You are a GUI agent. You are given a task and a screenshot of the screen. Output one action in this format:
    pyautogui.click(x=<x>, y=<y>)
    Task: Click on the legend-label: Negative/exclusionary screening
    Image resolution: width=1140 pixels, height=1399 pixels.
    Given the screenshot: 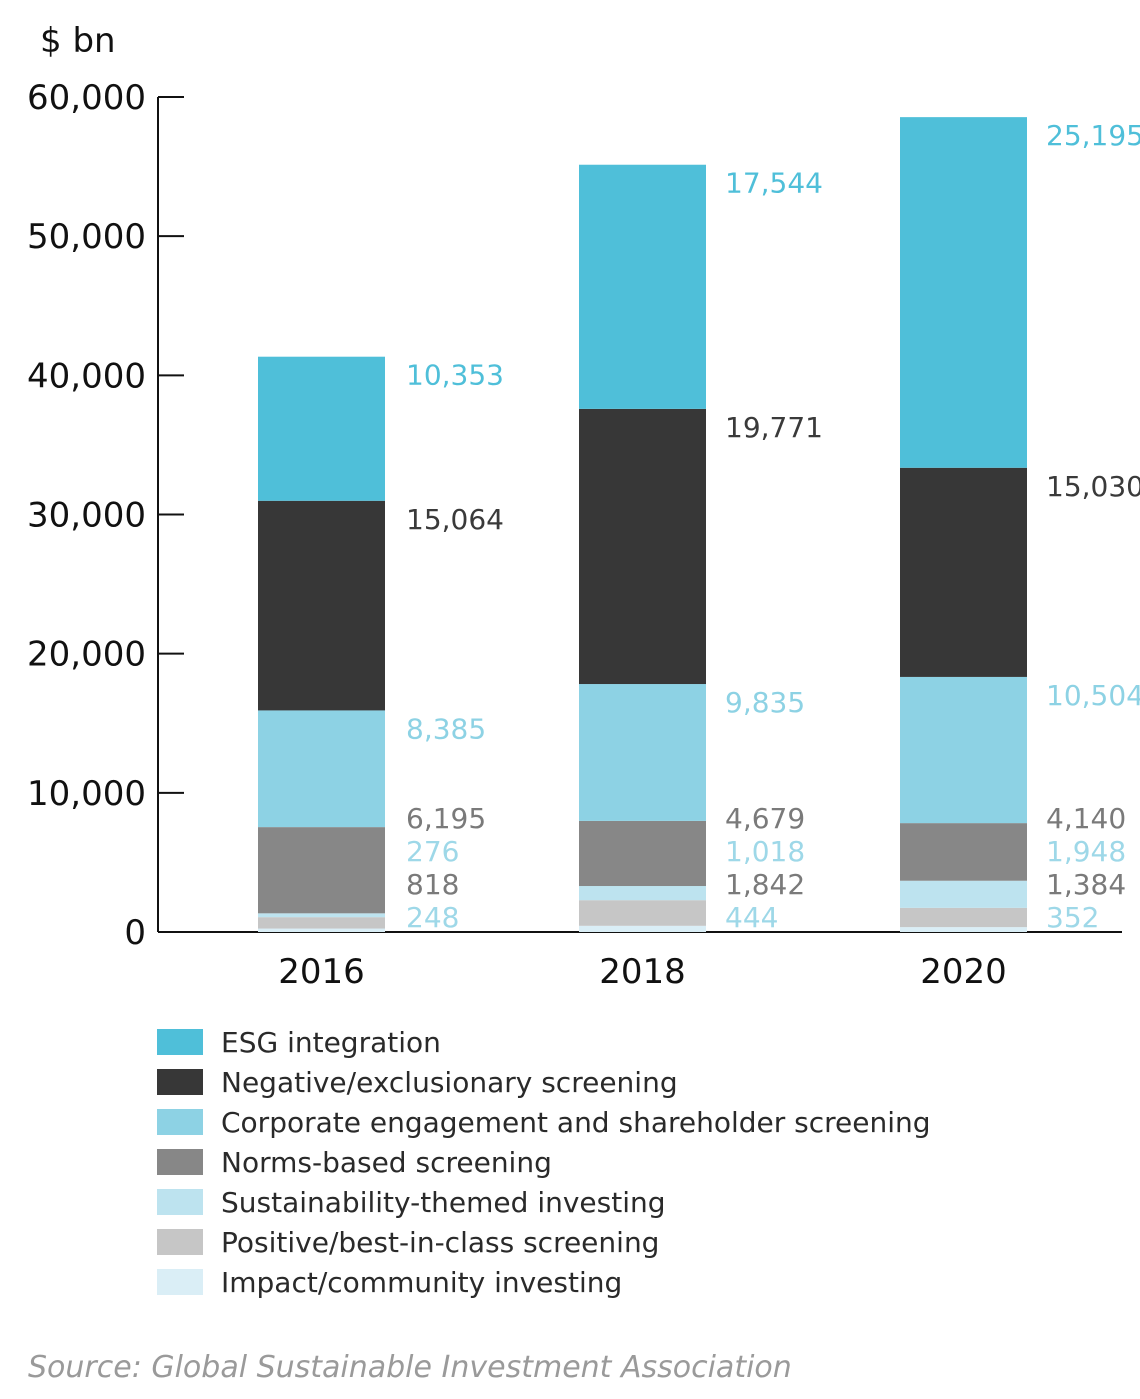 What is the action you would take?
    pyautogui.click(x=449, y=1082)
    